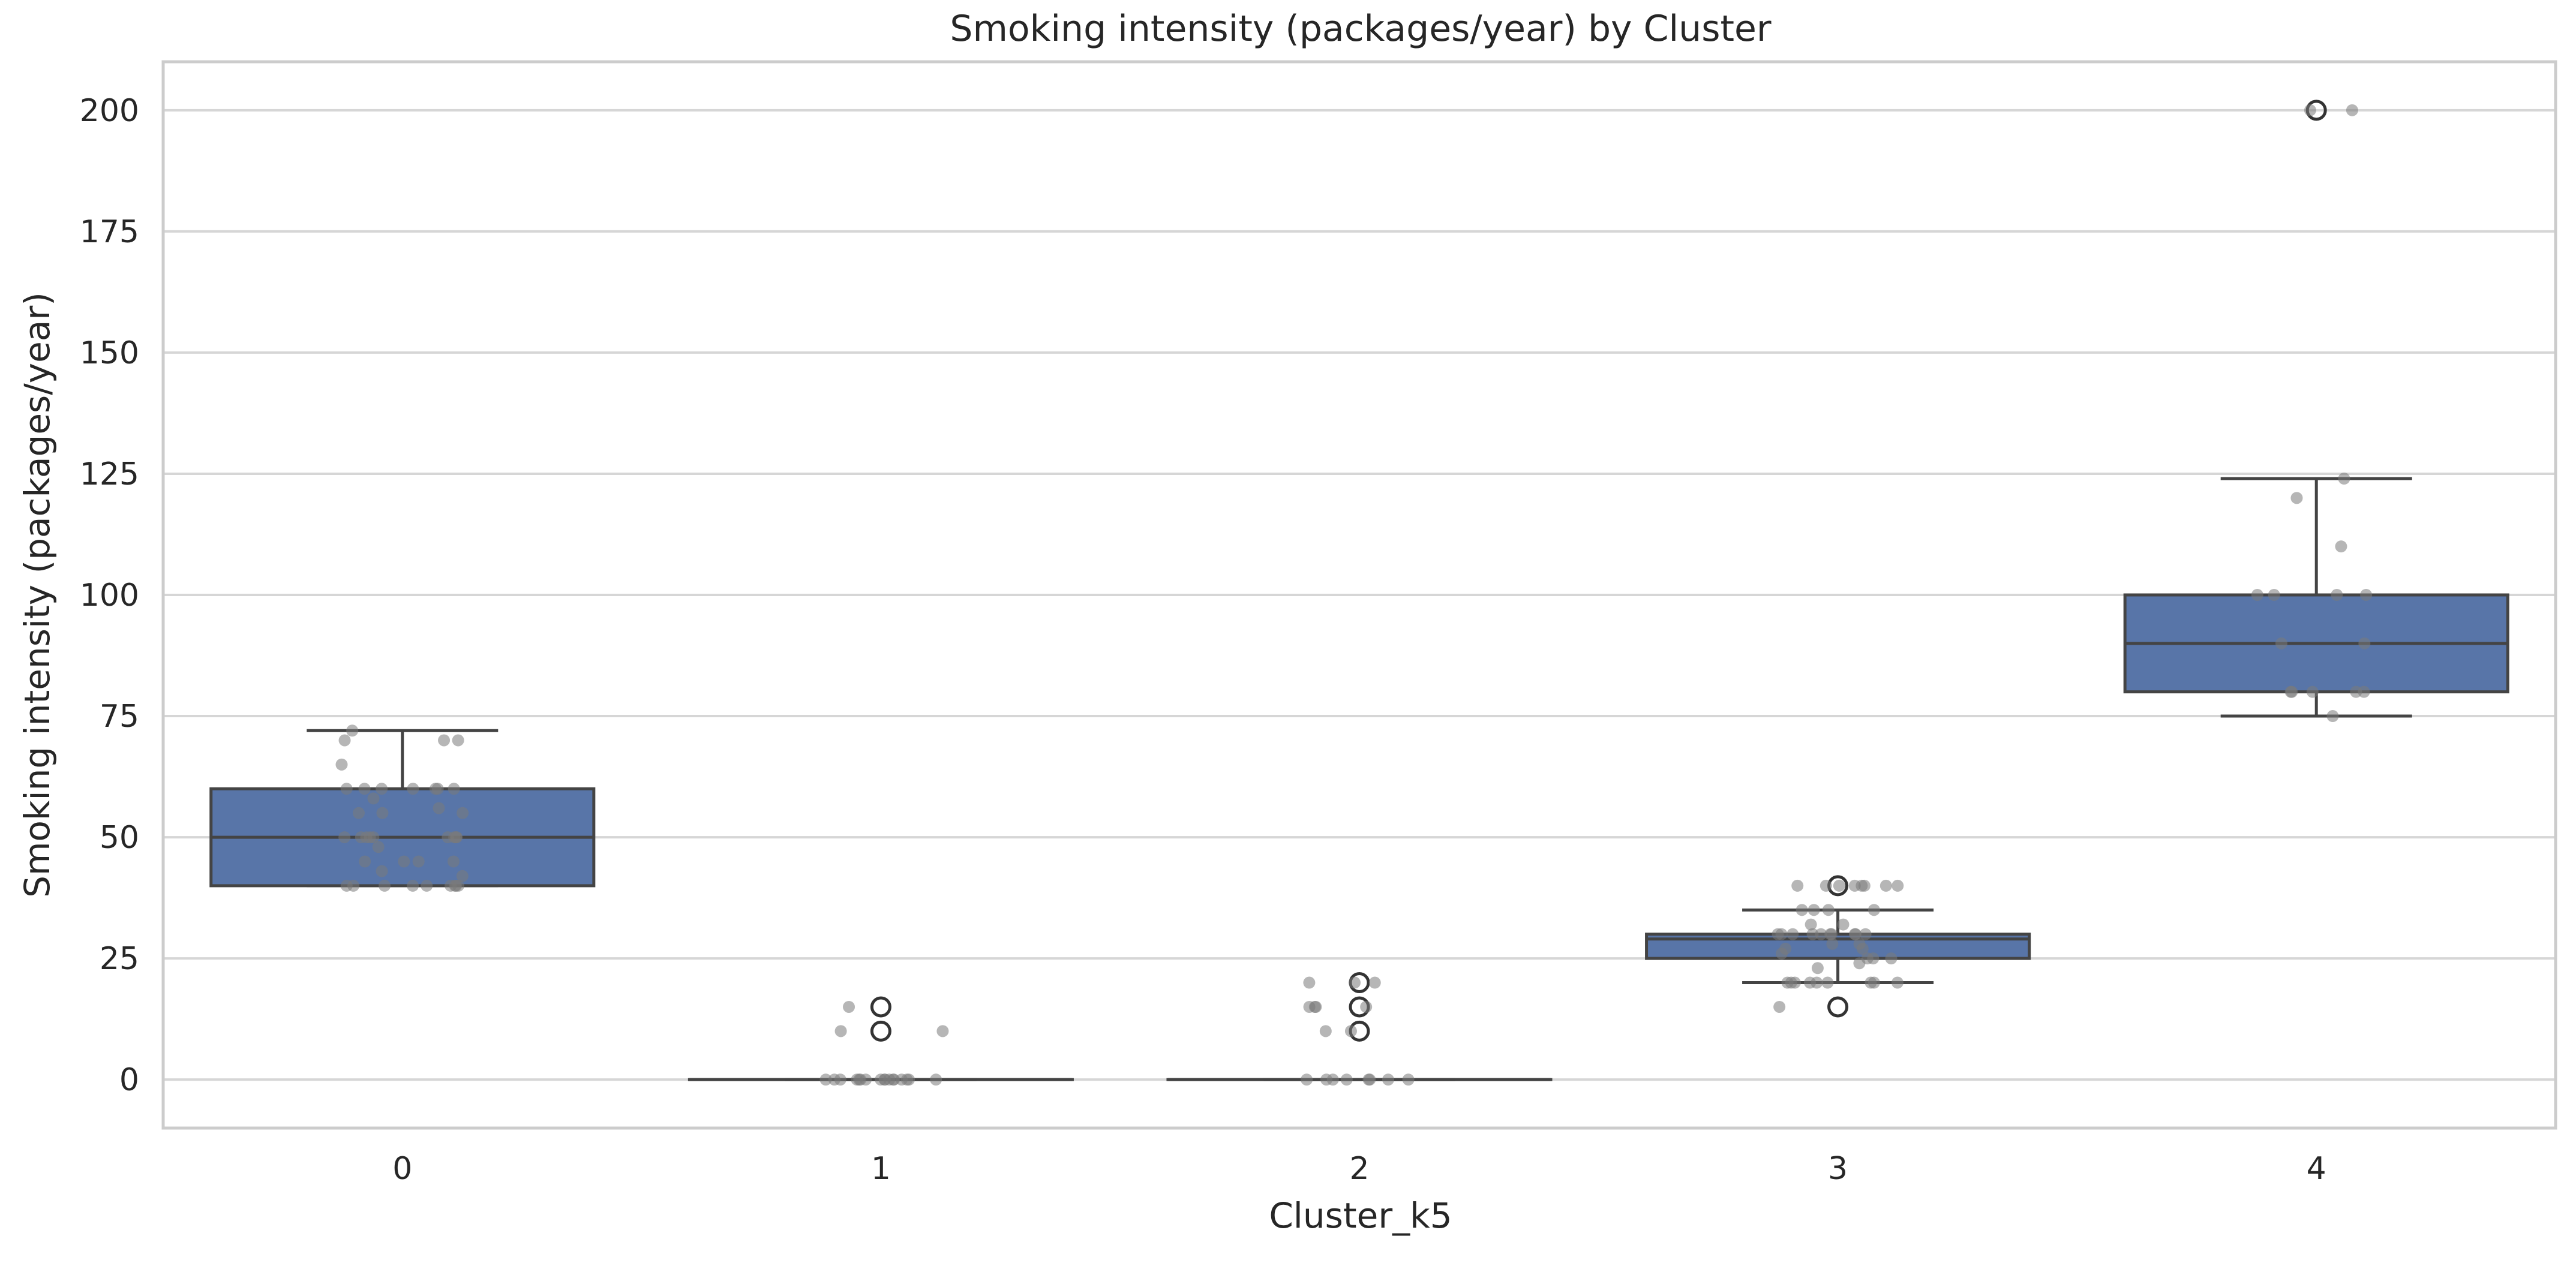  I want to click on y-tick-label: 175, so click(109, 232).